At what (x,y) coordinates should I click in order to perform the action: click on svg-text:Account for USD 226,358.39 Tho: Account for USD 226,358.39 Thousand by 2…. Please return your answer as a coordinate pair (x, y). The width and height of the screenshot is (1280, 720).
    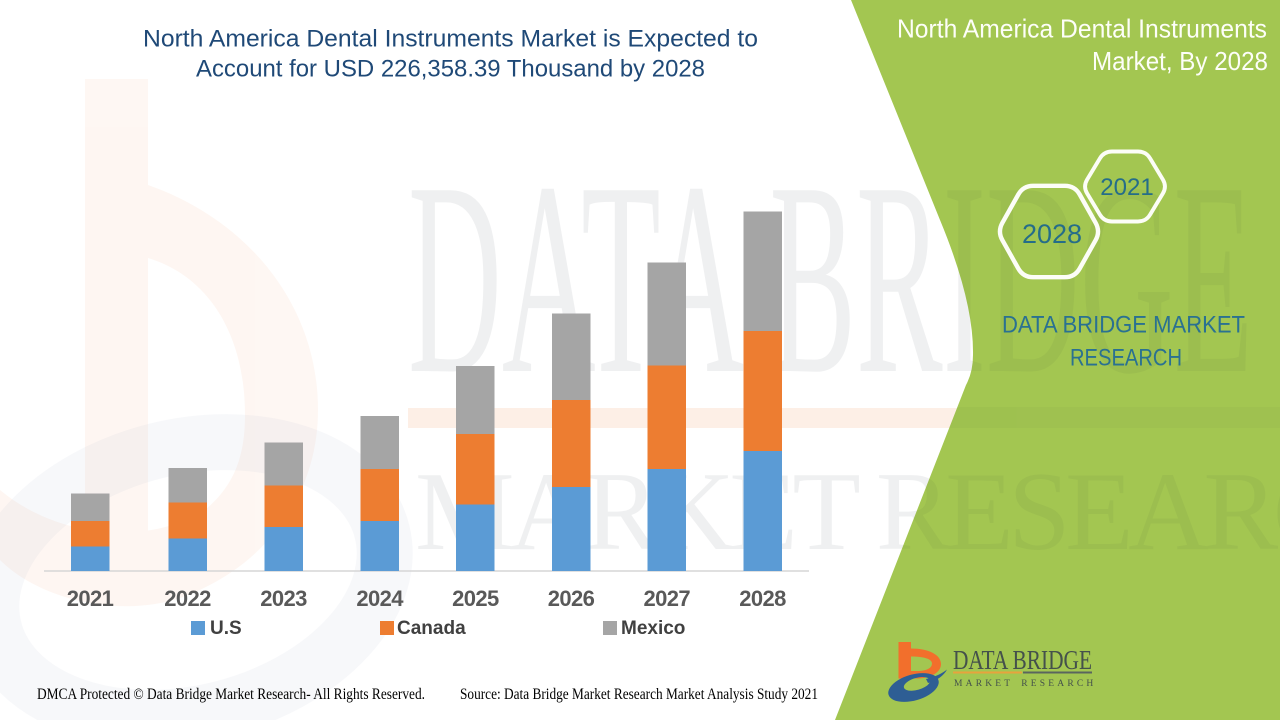
    Looking at the image, I should click on (450, 69).